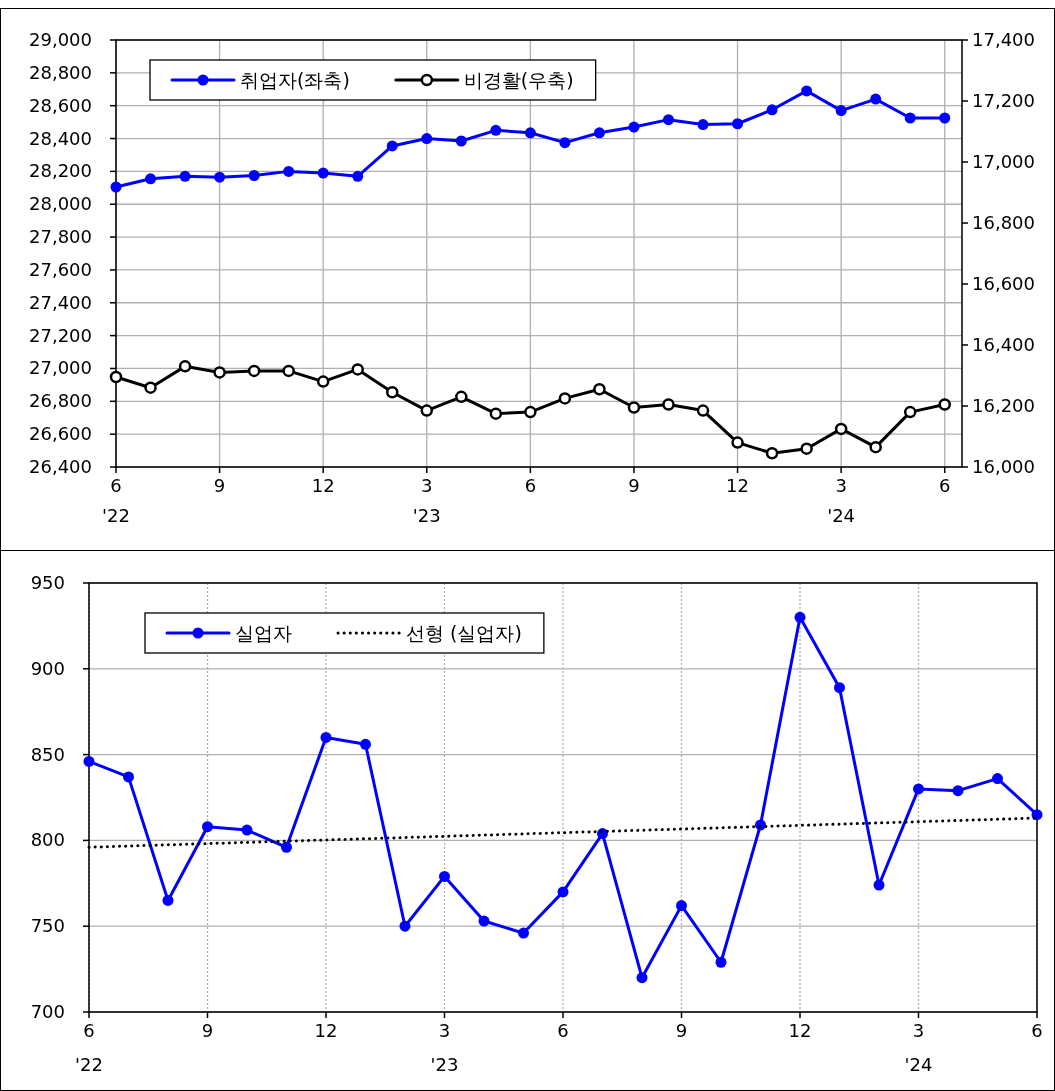  I want to click on y2-tick-label: 16,000, so click(1003, 466).